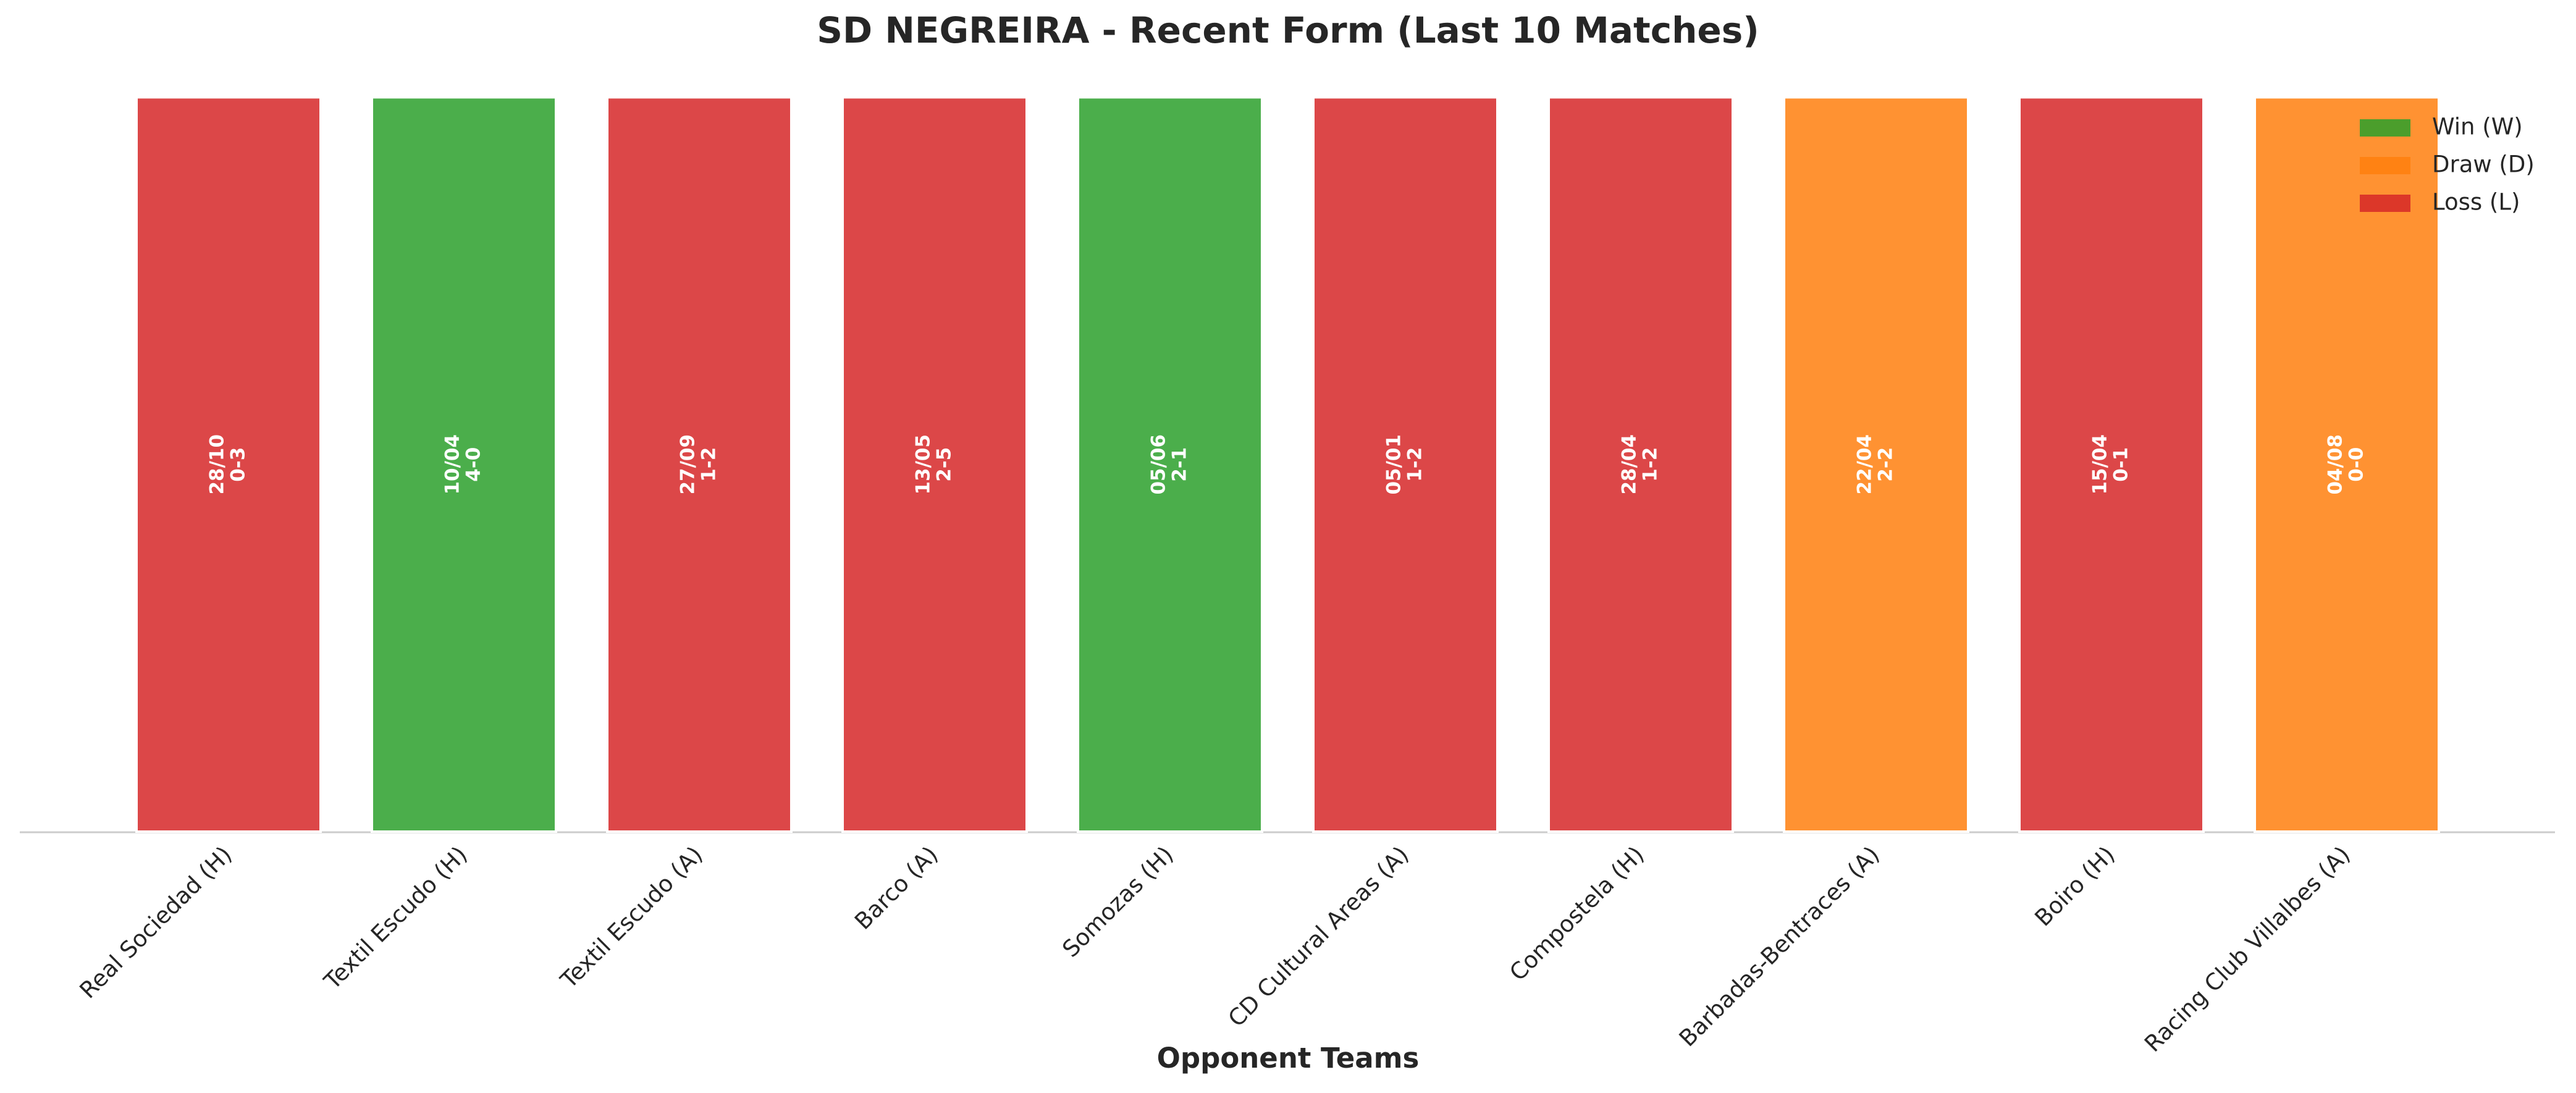  I want to click on x-tick-label: Boiro (H), so click(2075, 886).